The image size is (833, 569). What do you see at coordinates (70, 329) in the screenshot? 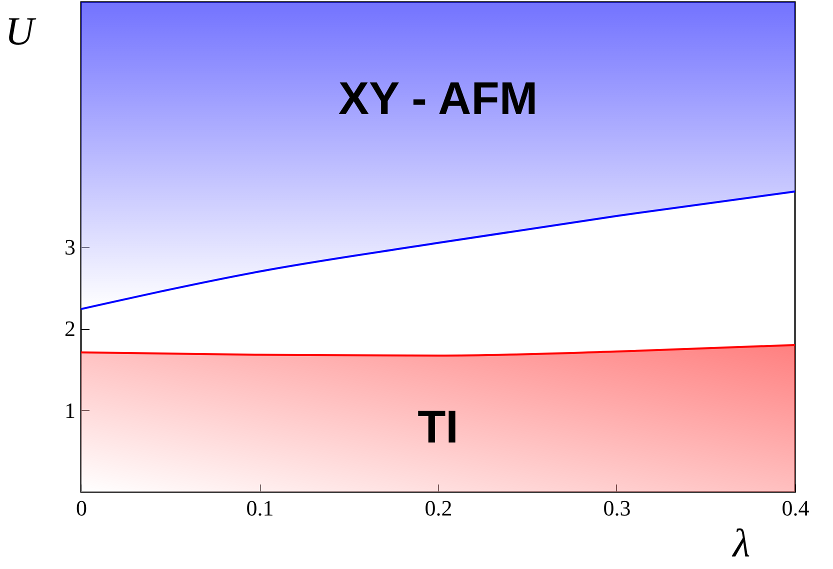
I see `y-tick-label: 2` at bounding box center [70, 329].